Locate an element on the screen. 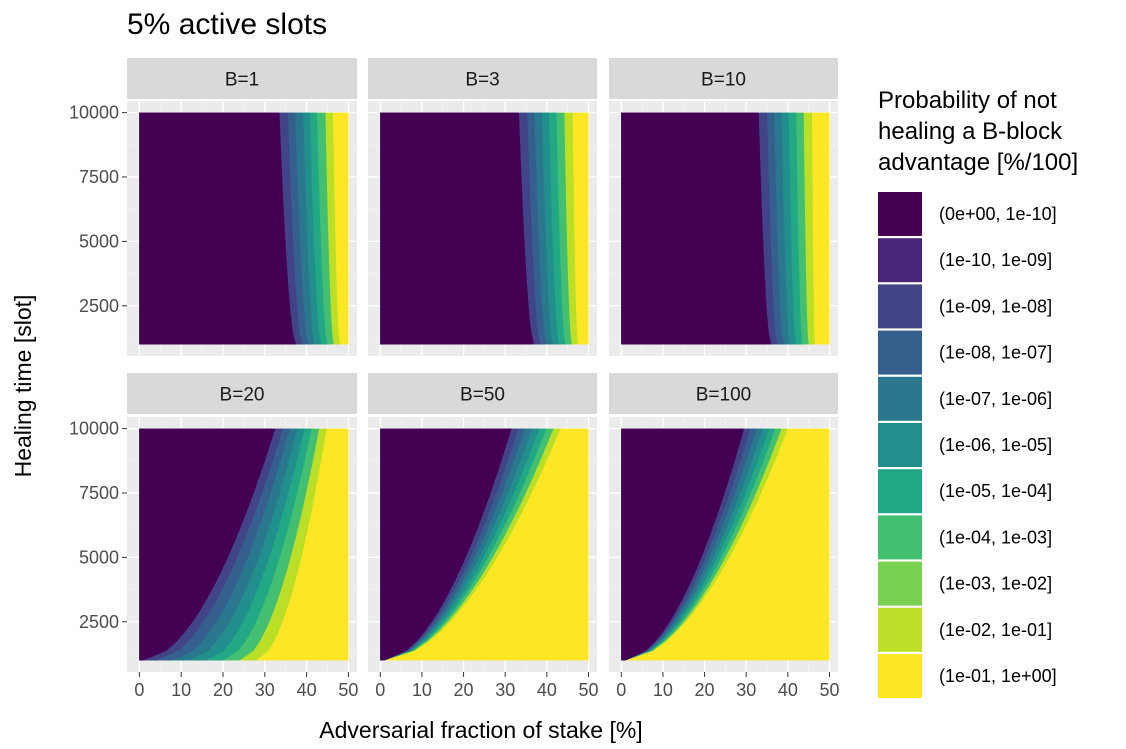 This screenshot has width=1126, height=749. facet-strip-label: B=1 is located at coordinates (242, 80).